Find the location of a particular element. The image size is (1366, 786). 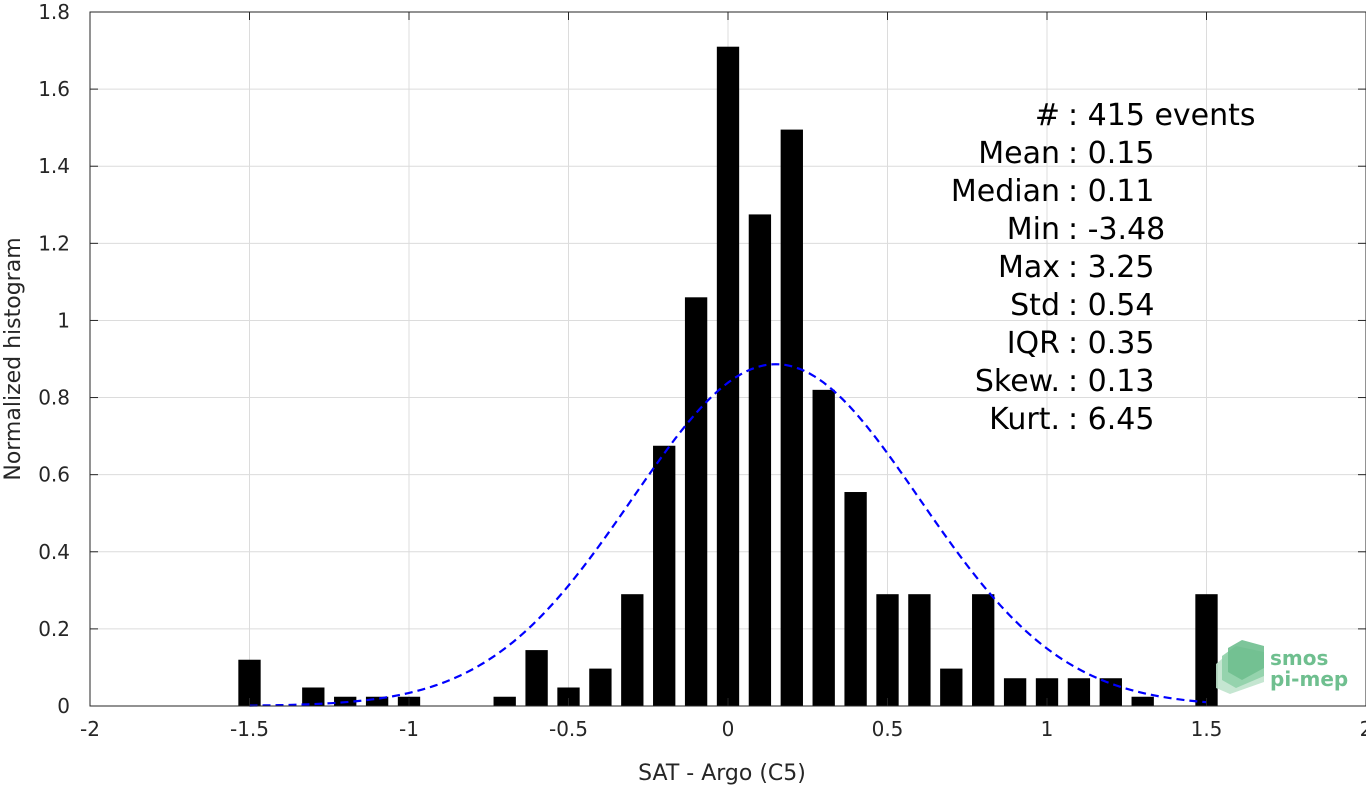

stat-label: Mean is located at coordinates (1019, 153).